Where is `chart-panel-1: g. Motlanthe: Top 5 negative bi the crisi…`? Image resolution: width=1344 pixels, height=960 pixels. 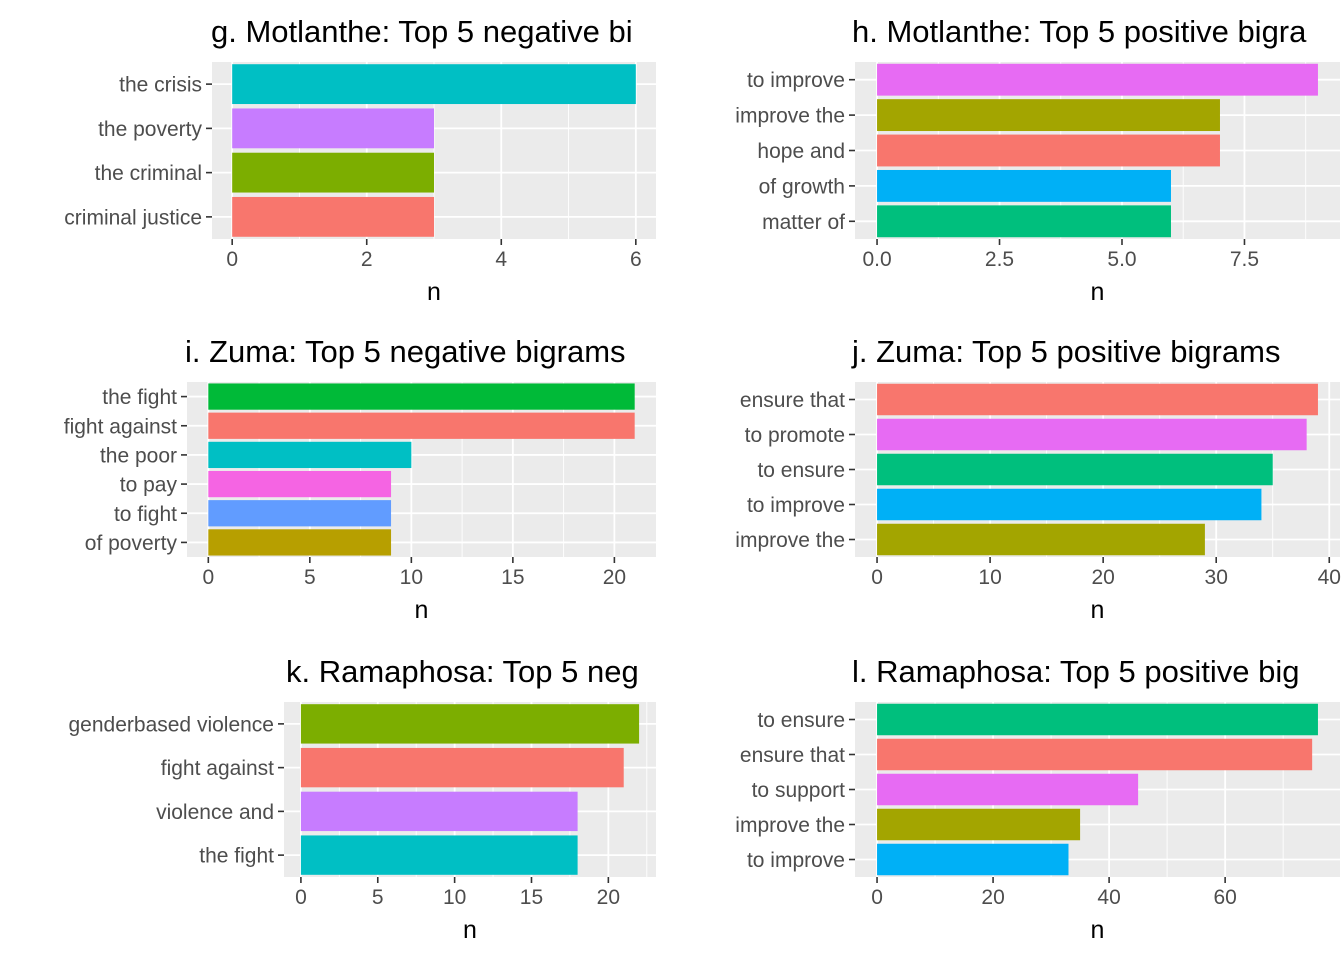
chart-panel-1: g. Motlanthe: Top 5 negative bi the crisi… is located at coordinates (360, 160).